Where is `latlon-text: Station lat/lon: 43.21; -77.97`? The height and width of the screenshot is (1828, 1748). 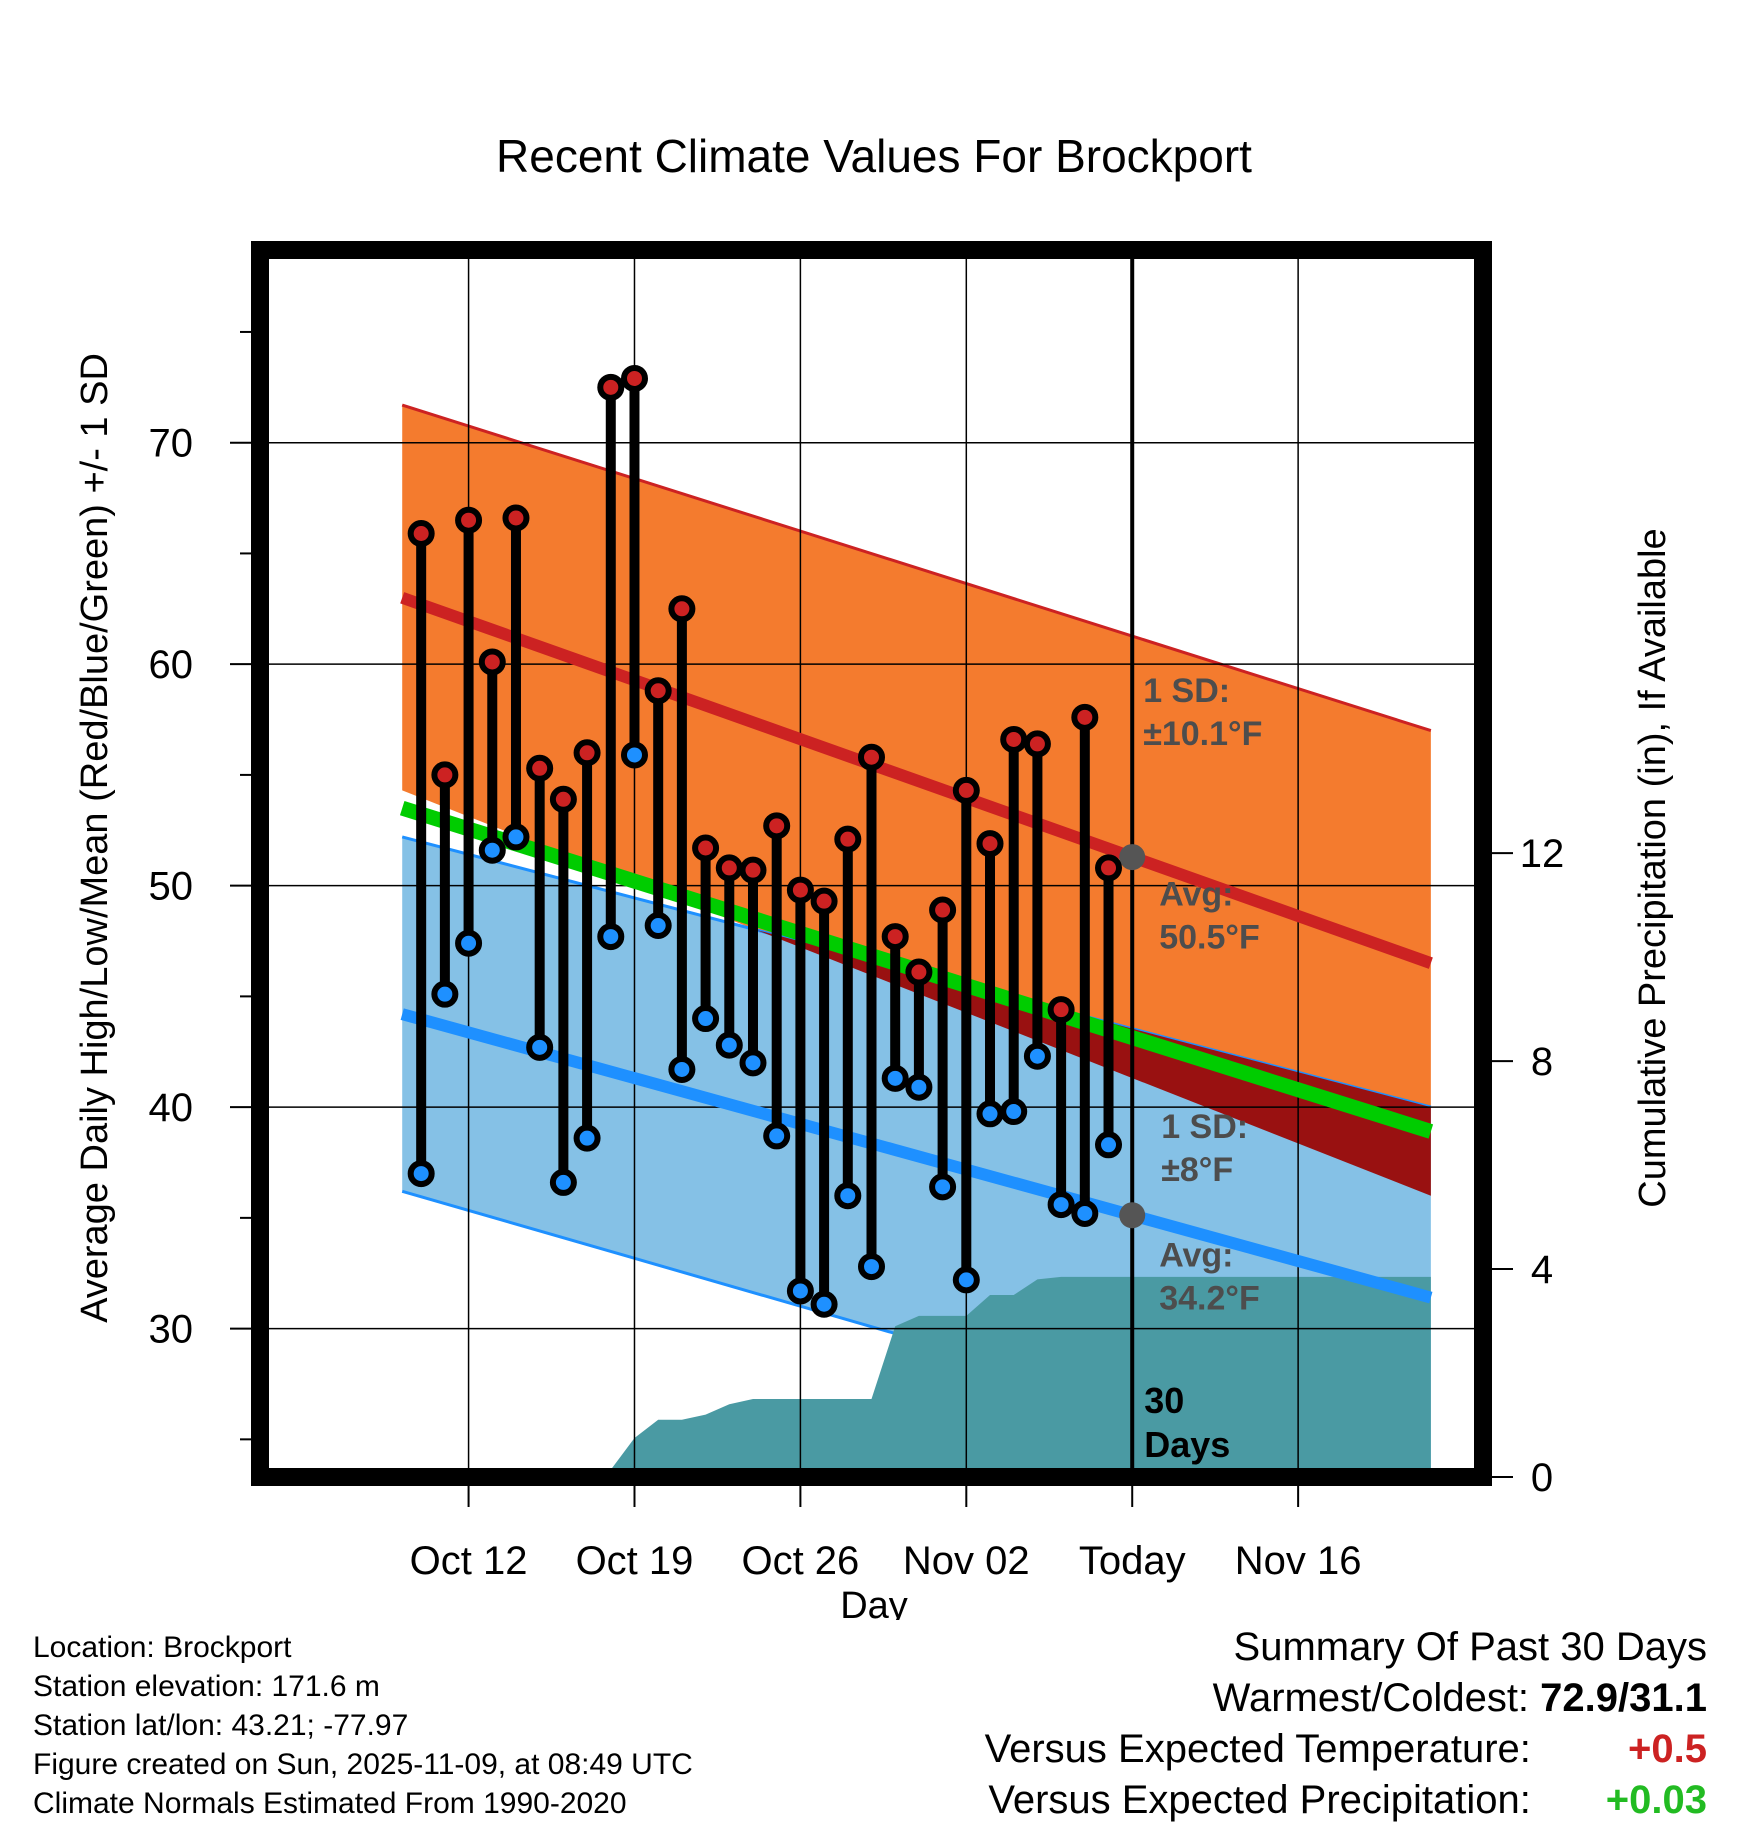 latlon-text: Station lat/lon: 43.21; -77.97 is located at coordinates (221, 1725).